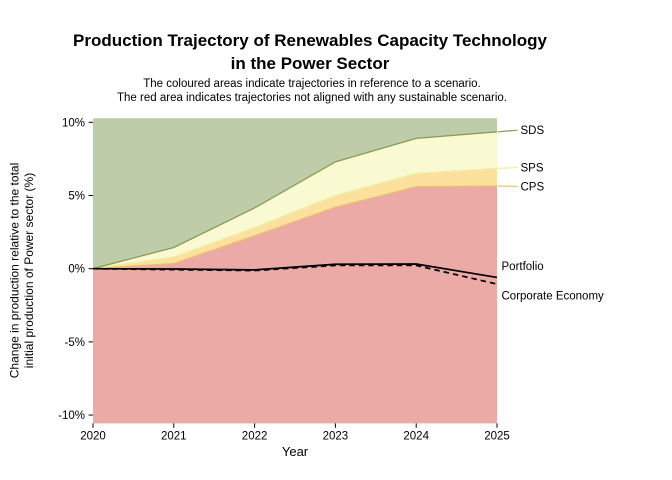 The width and height of the screenshot is (672, 480). I want to click on x-axis-title: Year, so click(295, 451).